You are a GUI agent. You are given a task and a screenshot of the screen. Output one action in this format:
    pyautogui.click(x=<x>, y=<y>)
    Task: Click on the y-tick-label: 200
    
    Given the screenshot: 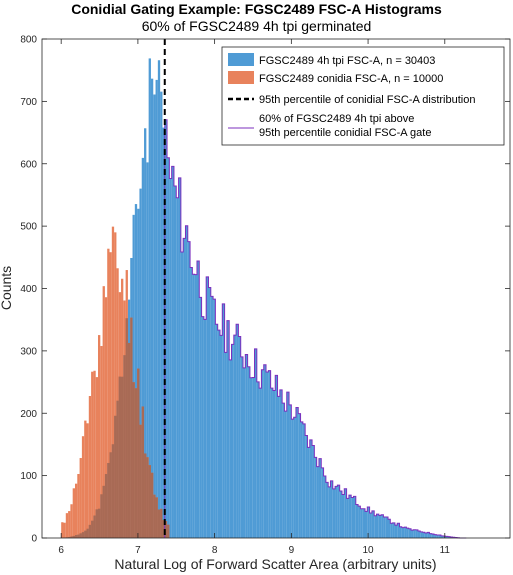 What is the action you would take?
    pyautogui.click(x=28, y=414)
    